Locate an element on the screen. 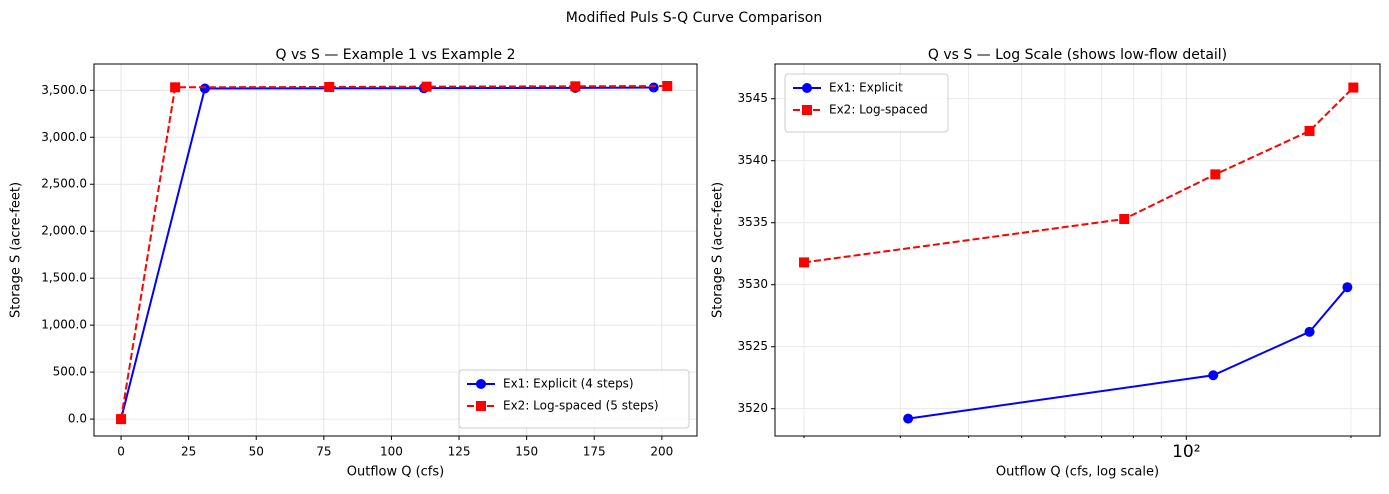  x-tick-label: 10² is located at coordinates (1186, 452).